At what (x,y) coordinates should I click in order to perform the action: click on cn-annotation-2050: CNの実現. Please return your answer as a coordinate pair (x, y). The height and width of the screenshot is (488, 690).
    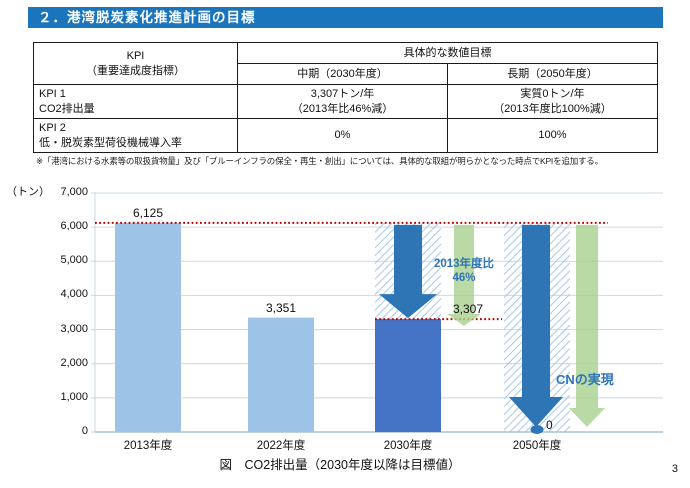
    Looking at the image, I should click on (585, 379).